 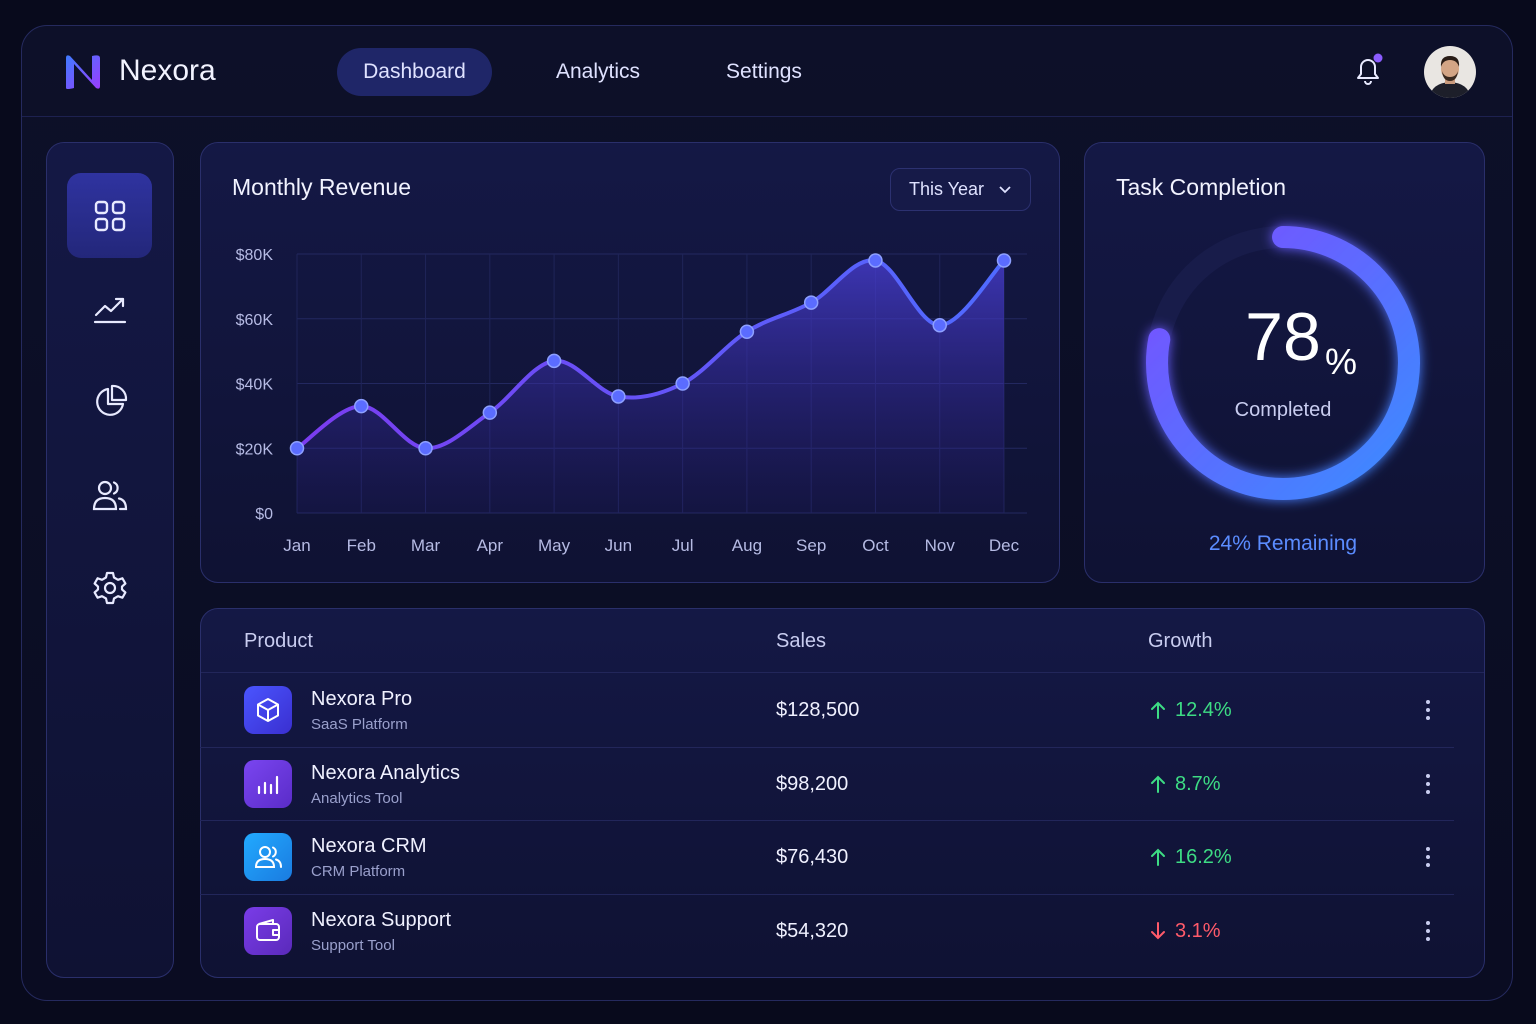 What do you see at coordinates (381, 920) in the screenshot?
I see `product-name: Nexora Support` at bounding box center [381, 920].